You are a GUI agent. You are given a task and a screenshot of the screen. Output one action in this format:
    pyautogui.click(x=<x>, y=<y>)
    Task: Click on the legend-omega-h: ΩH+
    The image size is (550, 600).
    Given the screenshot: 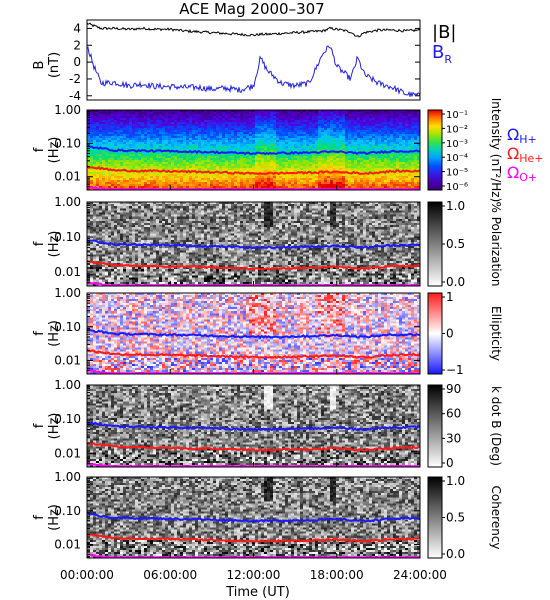 What is the action you would take?
    pyautogui.click(x=522, y=135)
    